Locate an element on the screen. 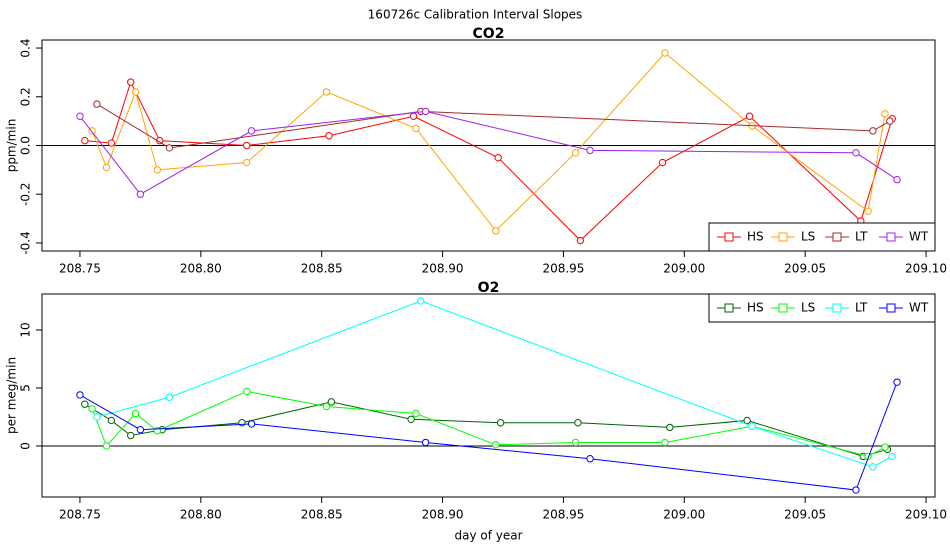 The width and height of the screenshot is (950, 550). series-line is located at coordinates (488, 423).